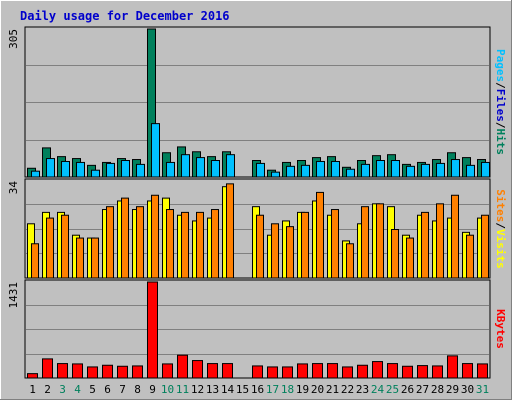 The image size is (512, 400). I want to click on x-tick-label-2: 2, so click(47, 389).